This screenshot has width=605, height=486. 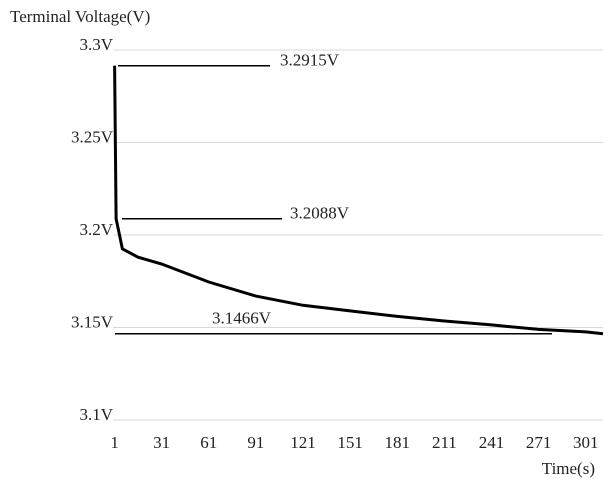 What do you see at coordinates (492, 442) in the screenshot?
I see `x-tick-label: 241` at bounding box center [492, 442].